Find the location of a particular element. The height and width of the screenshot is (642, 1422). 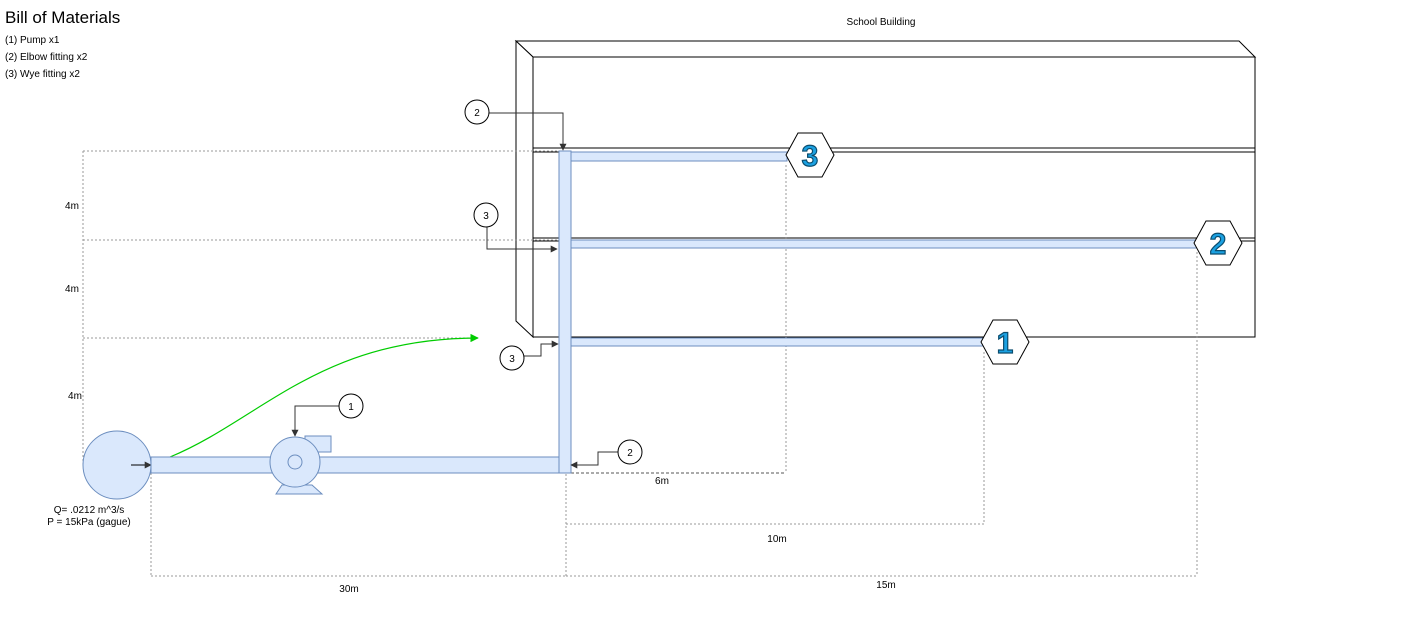

branch-pipe-top is located at coordinates (679, 156).